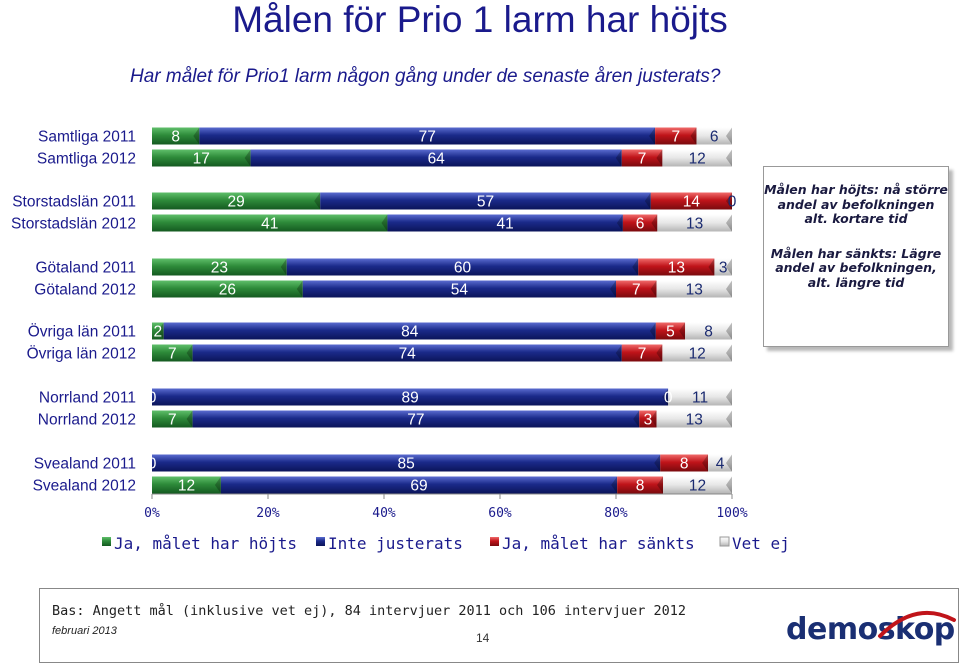 The height and width of the screenshot is (663, 960). What do you see at coordinates (84, 631) in the screenshot?
I see `footer-date: februari 2013` at bounding box center [84, 631].